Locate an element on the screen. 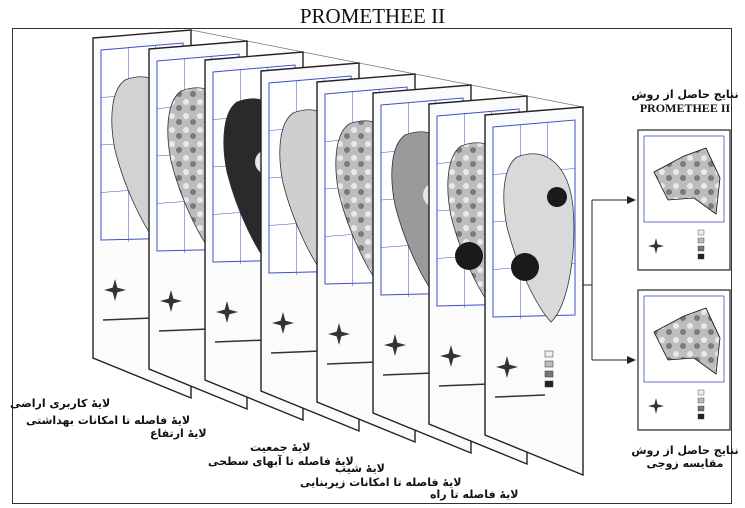  layer-label-health-distance: لایهٔ فاصله تا امکانات بهداشتی is located at coordinates (108, 420).